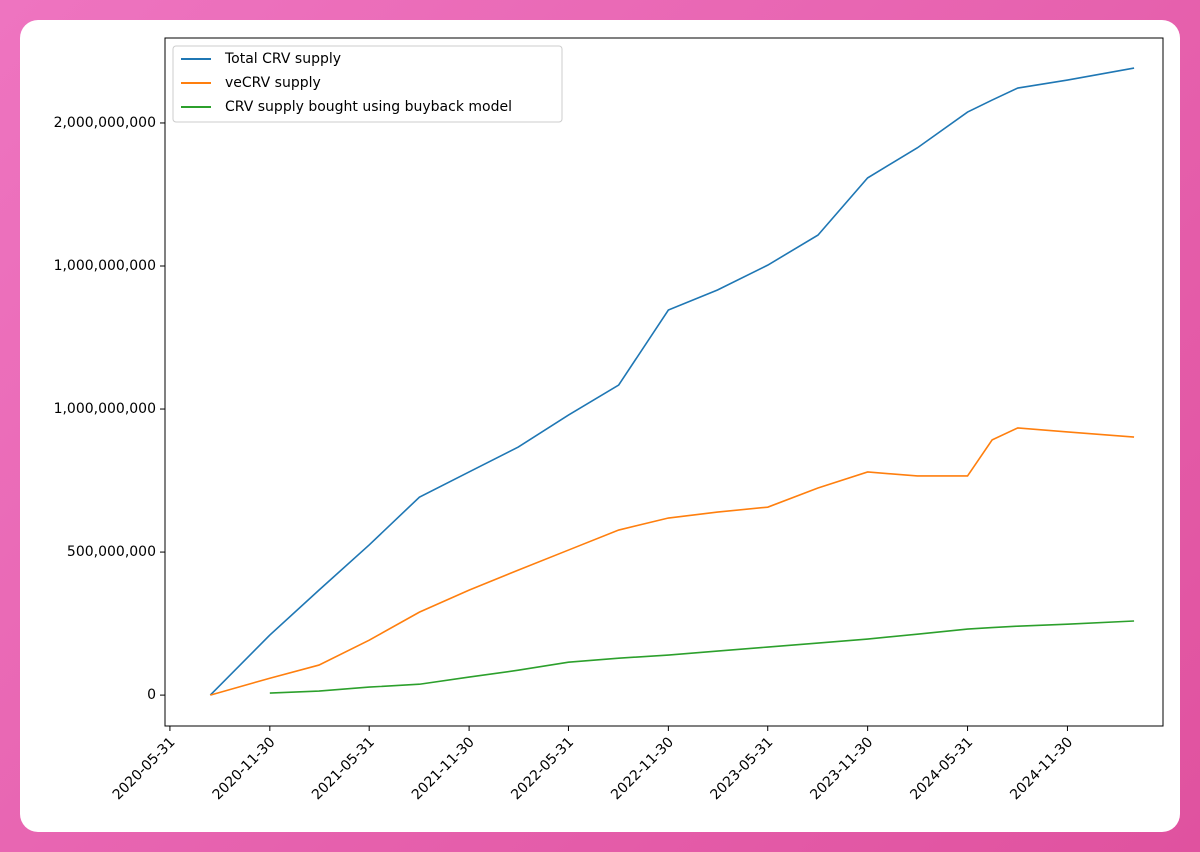 This screenshot has height=852, width=1200. Describe the element at coordinates (367, 84) in the screenshot. I see `legend-box` at that location.